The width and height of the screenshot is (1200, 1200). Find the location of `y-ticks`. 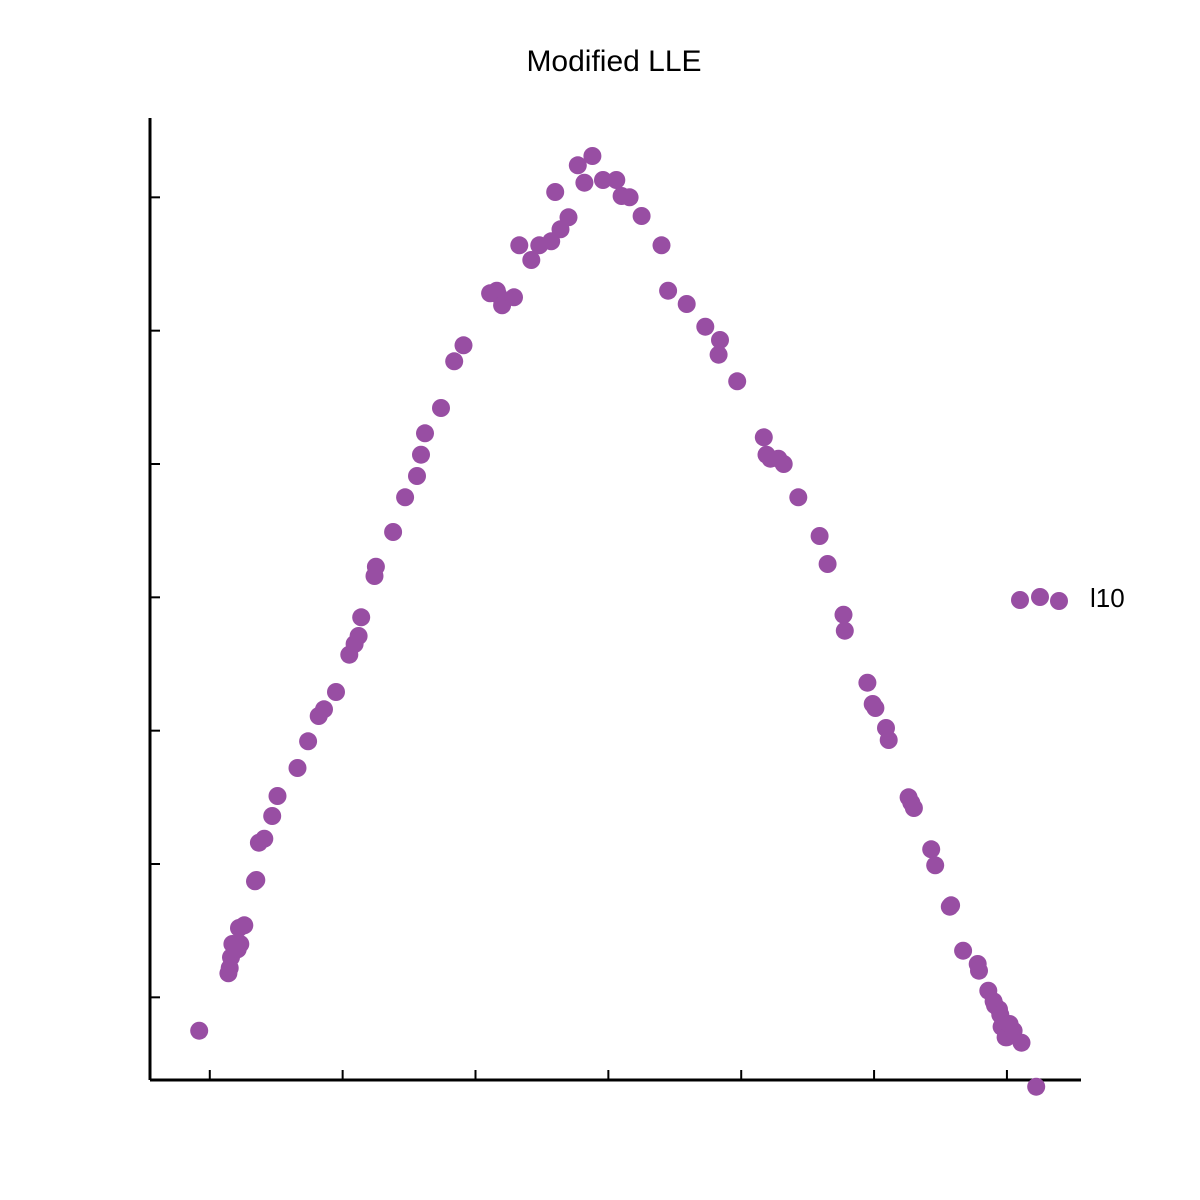

y-ticks is located at coordinates (155, 597).